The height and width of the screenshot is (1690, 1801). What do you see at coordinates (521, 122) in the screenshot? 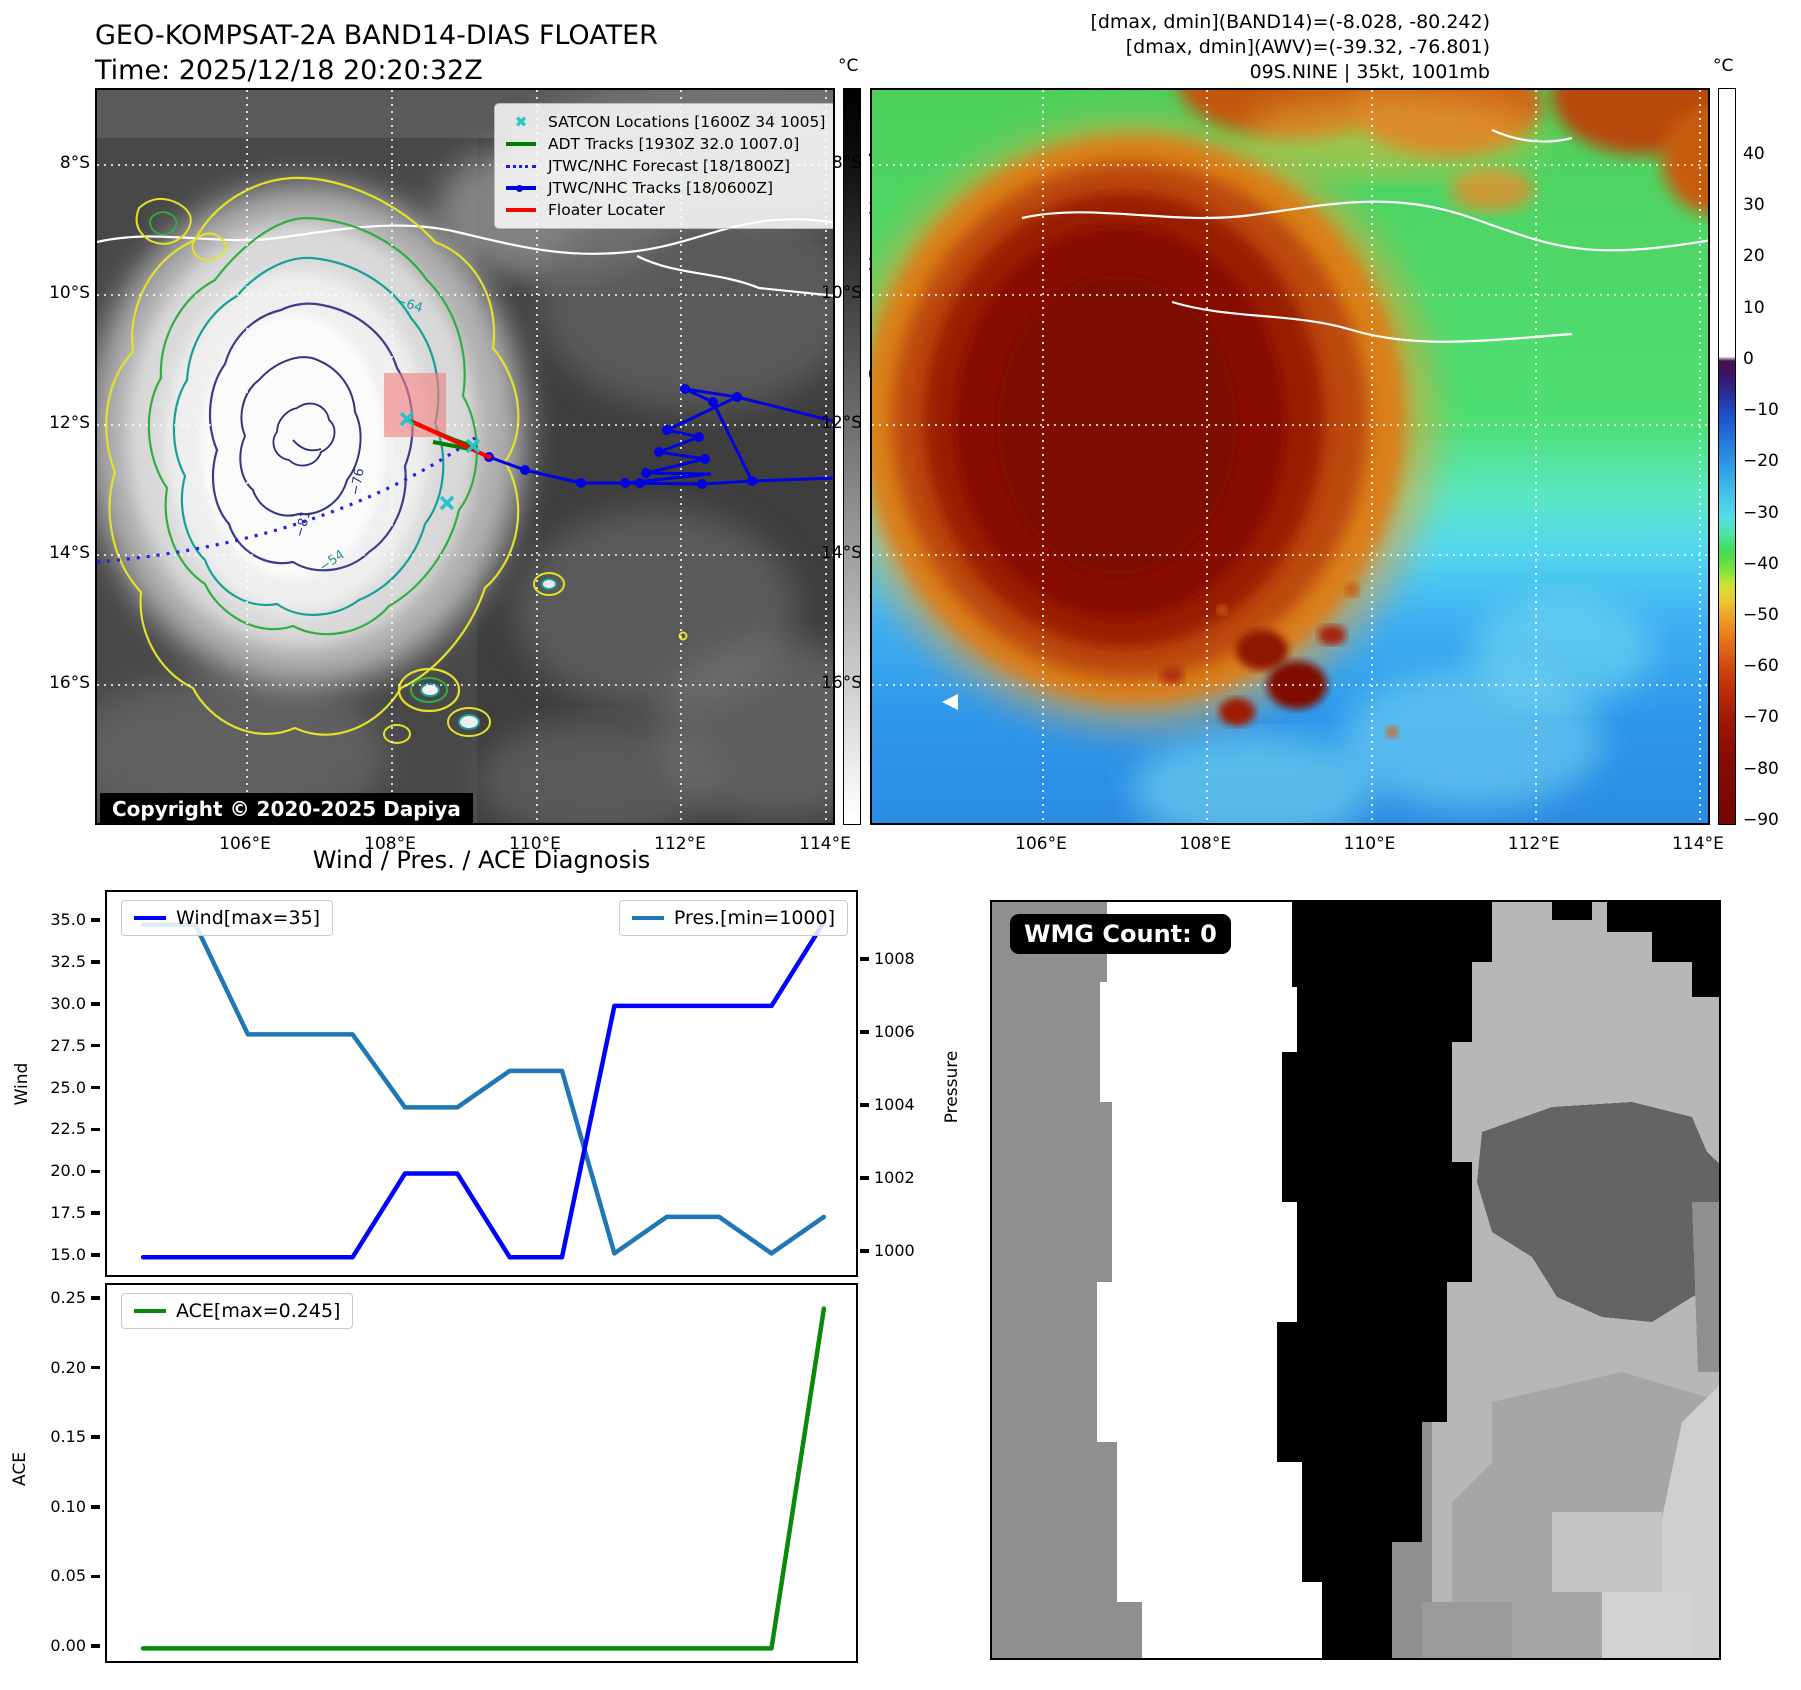
I see `satcon-x-icon: ✖` at bounding box center [521, 122].